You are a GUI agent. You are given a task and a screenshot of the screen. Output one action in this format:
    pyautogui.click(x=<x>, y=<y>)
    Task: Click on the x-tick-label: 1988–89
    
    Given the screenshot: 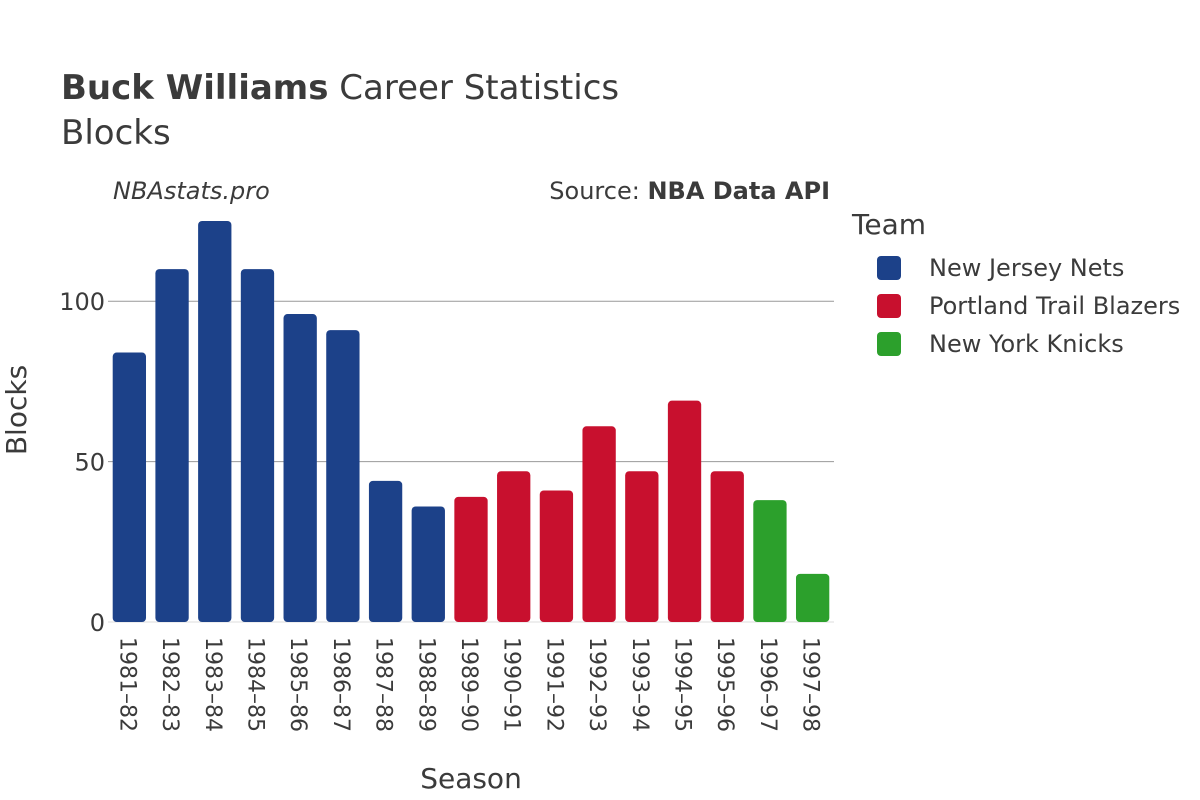 What is the action you would take?
    pyautogui.click(x=425, y=684)
    